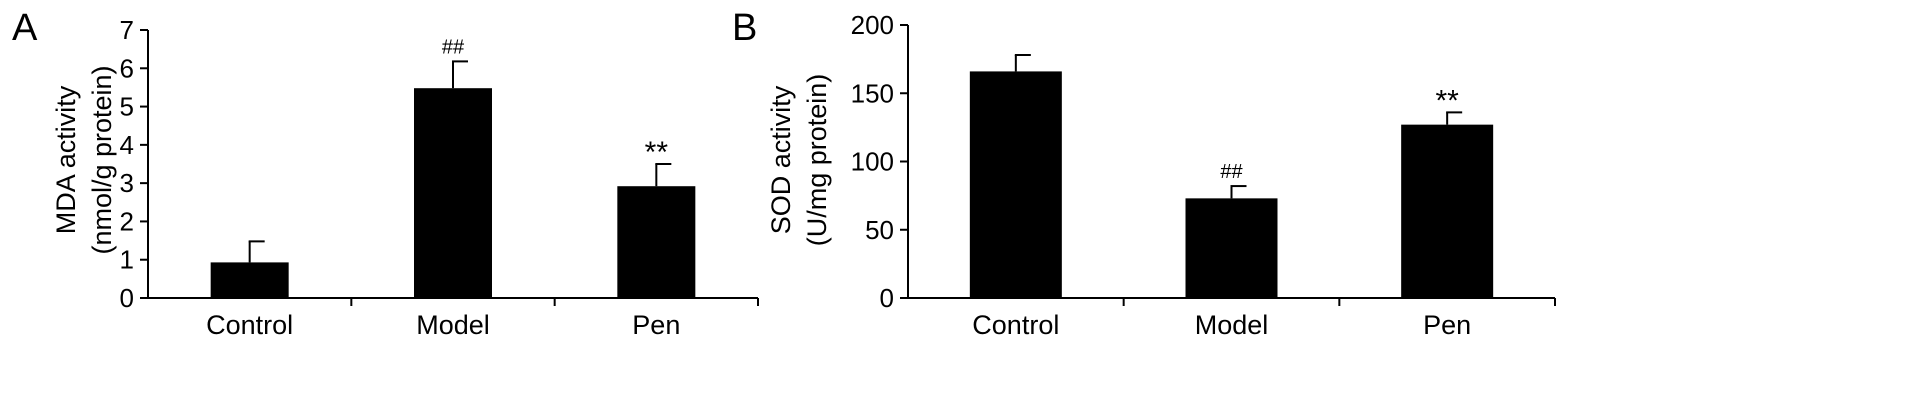  I want to click on panel-a-x-tick-label: Control, so click(249, 325).